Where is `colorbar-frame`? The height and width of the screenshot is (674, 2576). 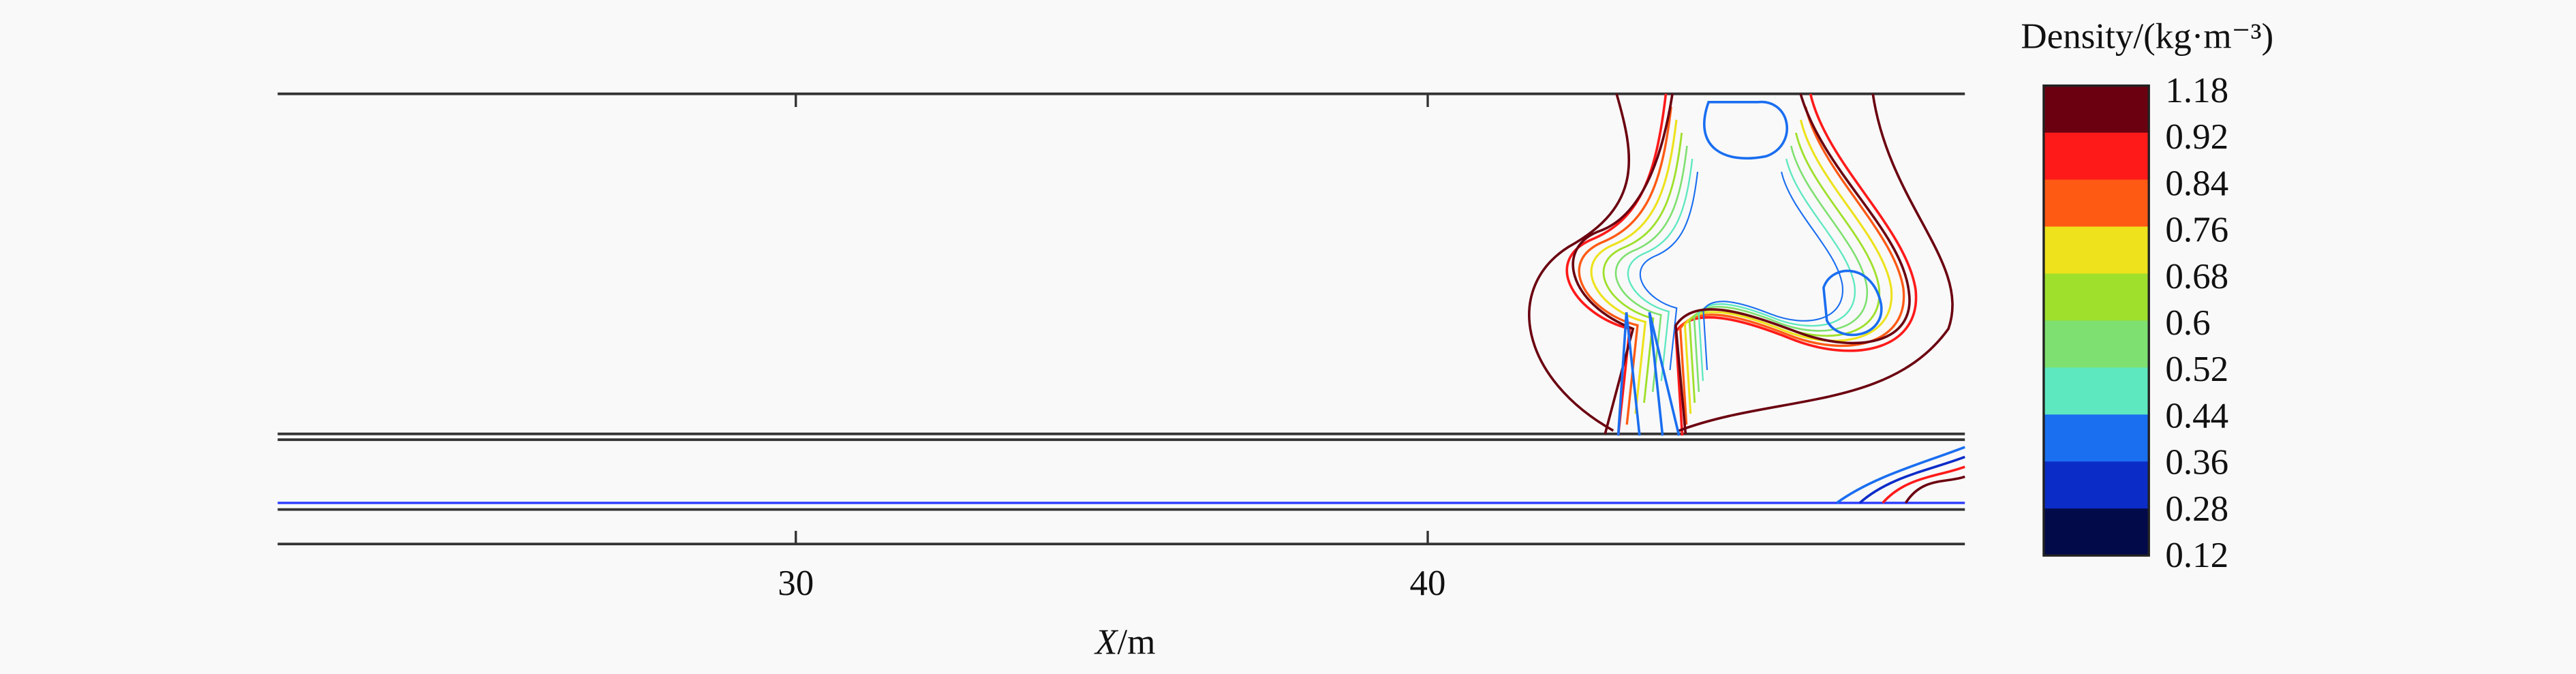 colorbar-frame is located at coordinates (2096, 321).